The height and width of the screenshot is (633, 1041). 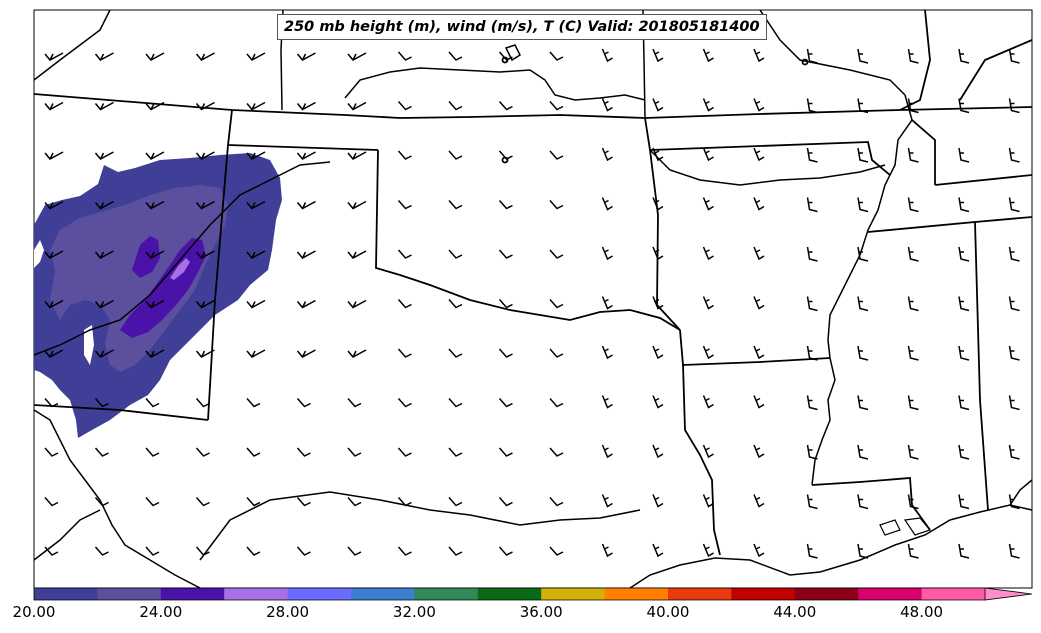 I want to click on border-nm-tx, so click(x=218, y=282).